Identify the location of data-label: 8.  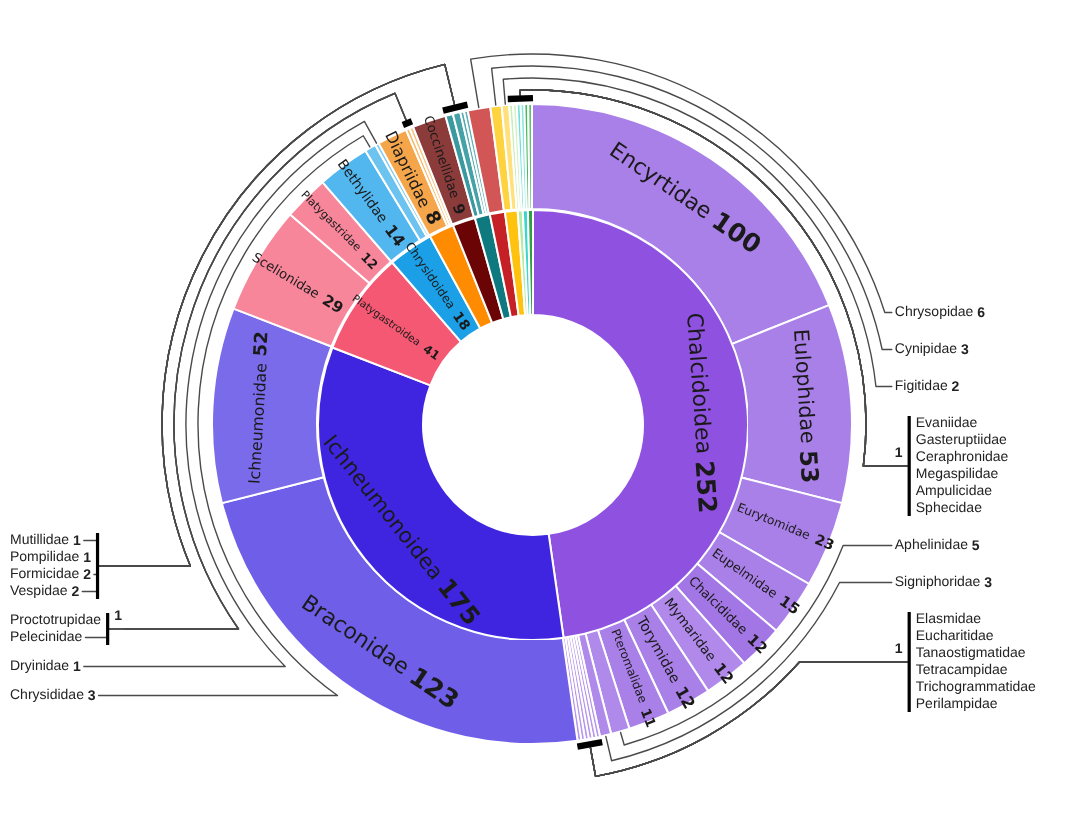
(432, 218).